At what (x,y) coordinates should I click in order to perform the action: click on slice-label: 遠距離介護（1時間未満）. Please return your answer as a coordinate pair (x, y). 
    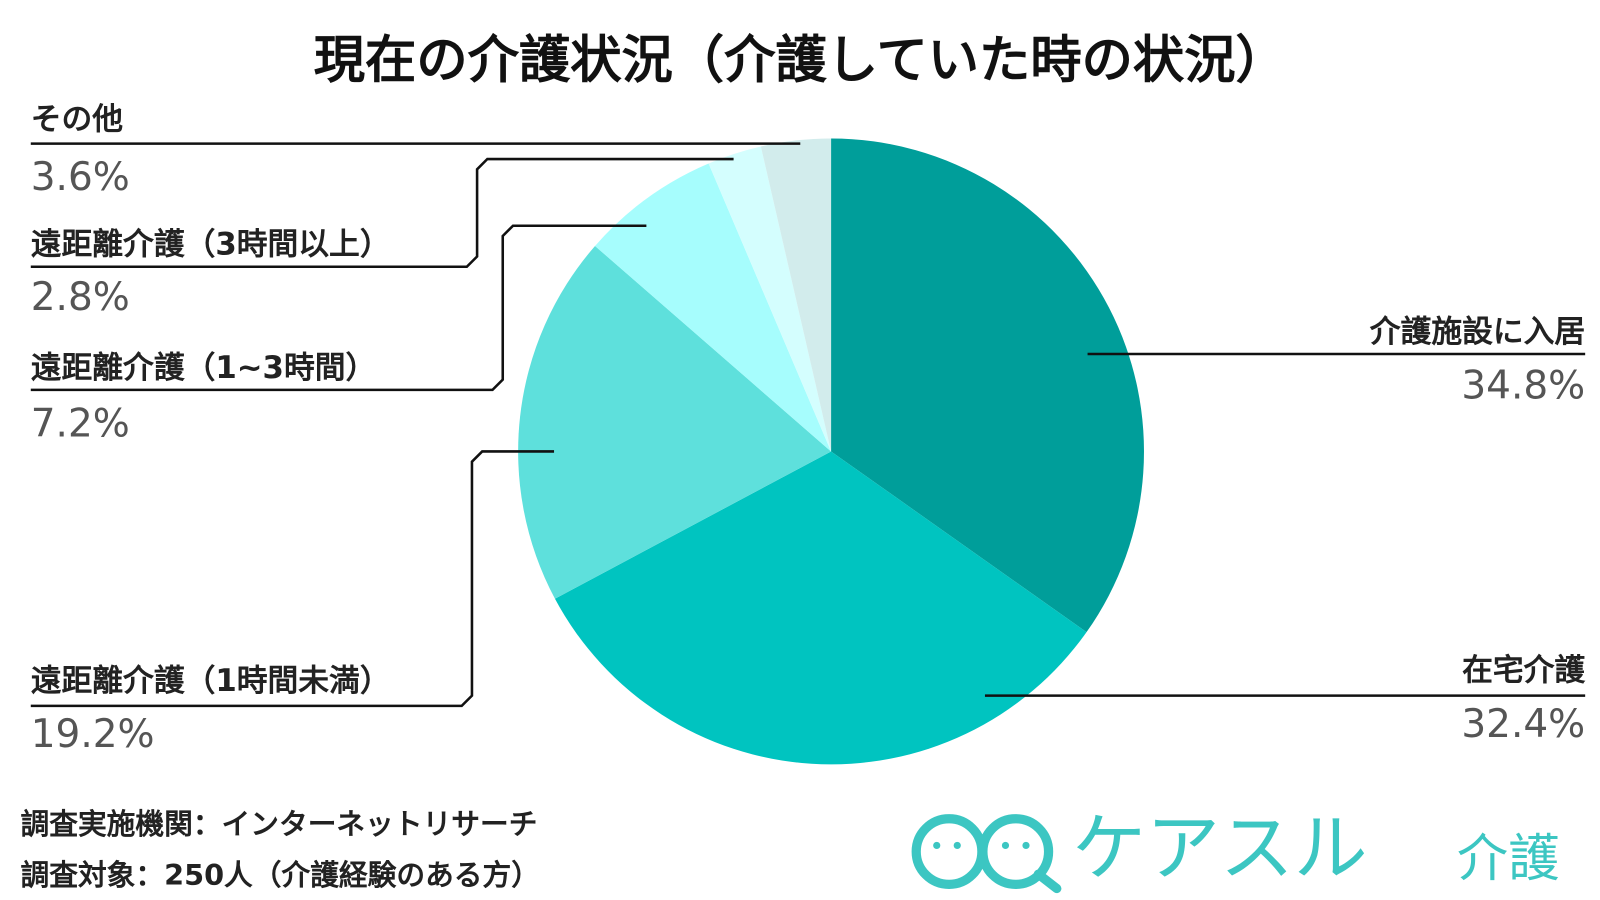
    Looking at the image, I should click on (211, 681).